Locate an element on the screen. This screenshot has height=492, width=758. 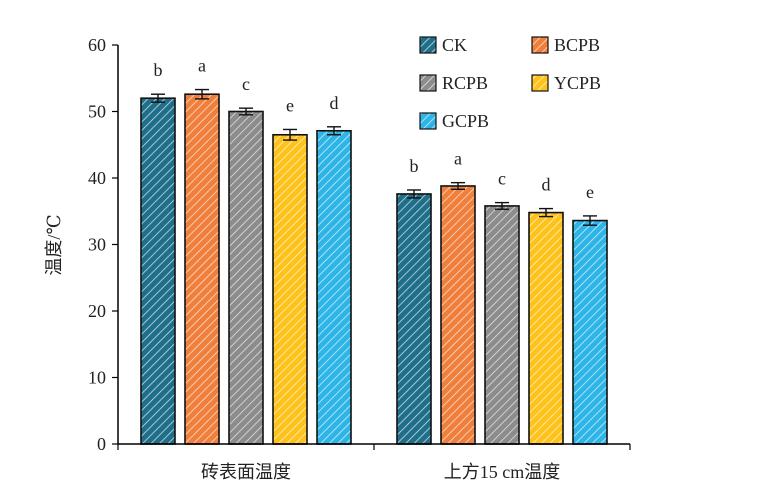
x-category-label: 上方15 cm温度 is located at coordinates (502, 472).